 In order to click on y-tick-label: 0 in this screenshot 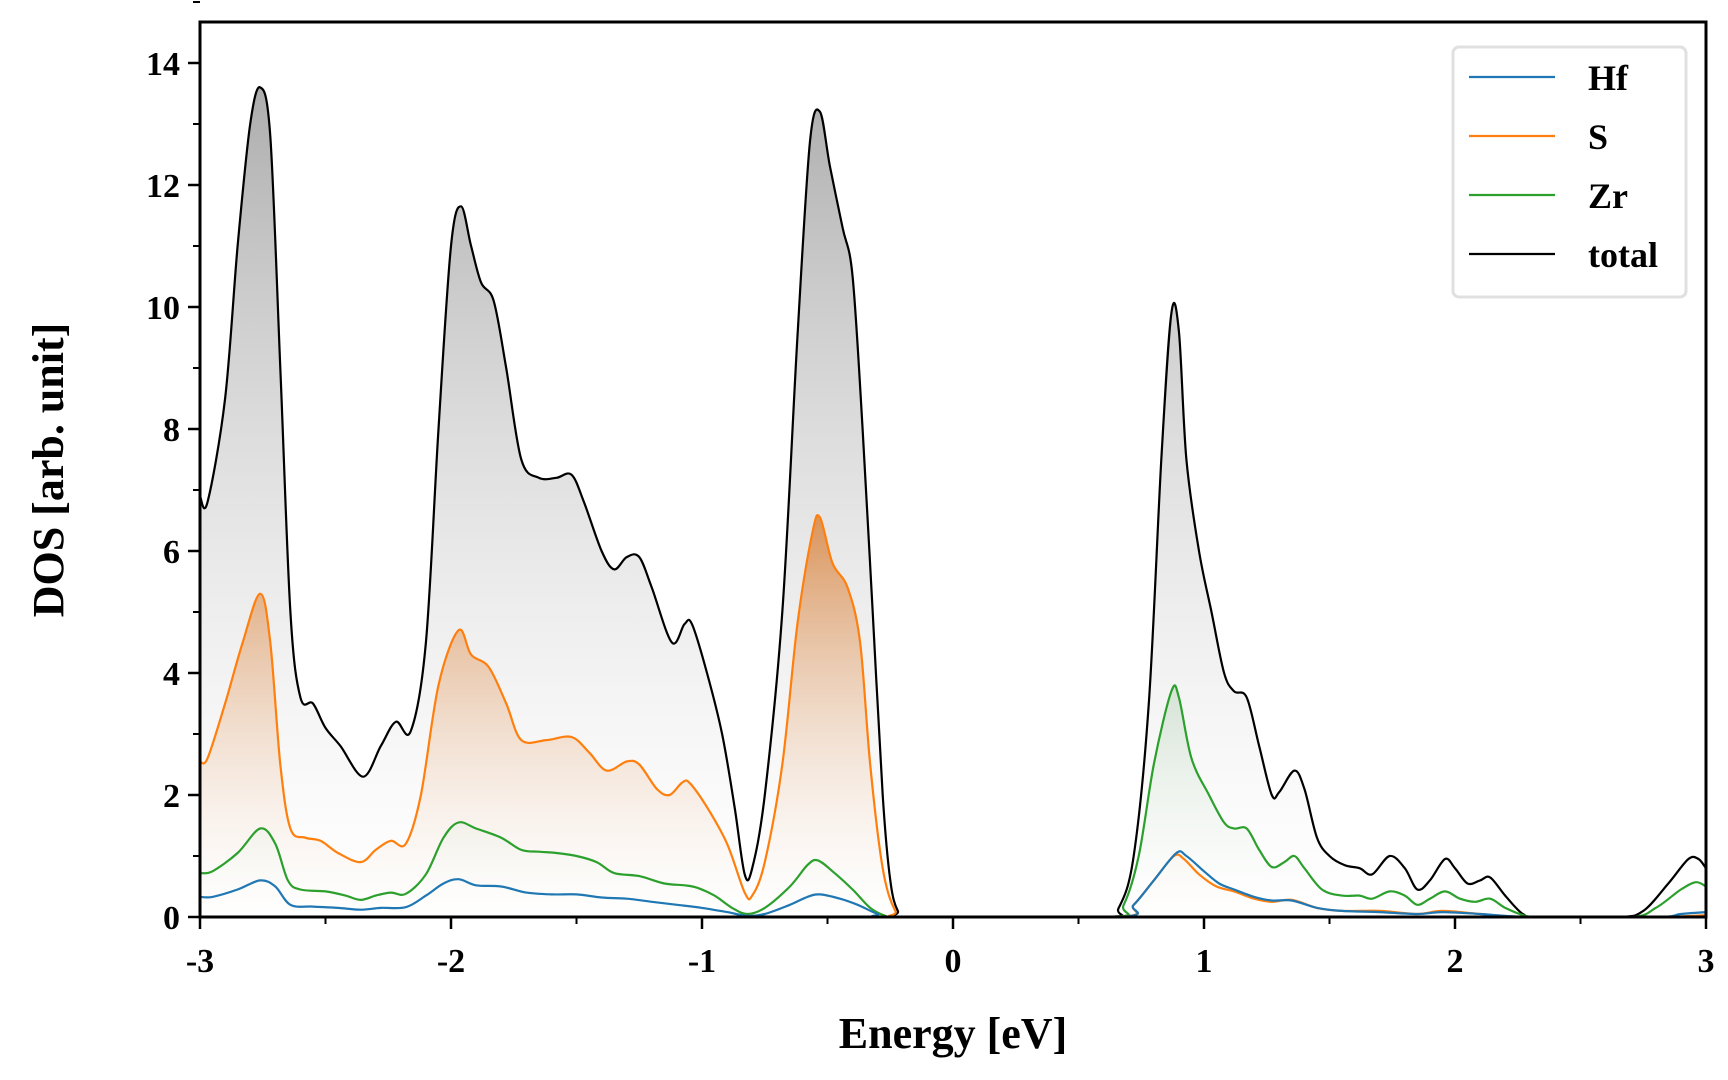, I will do `click(171, 918)`.